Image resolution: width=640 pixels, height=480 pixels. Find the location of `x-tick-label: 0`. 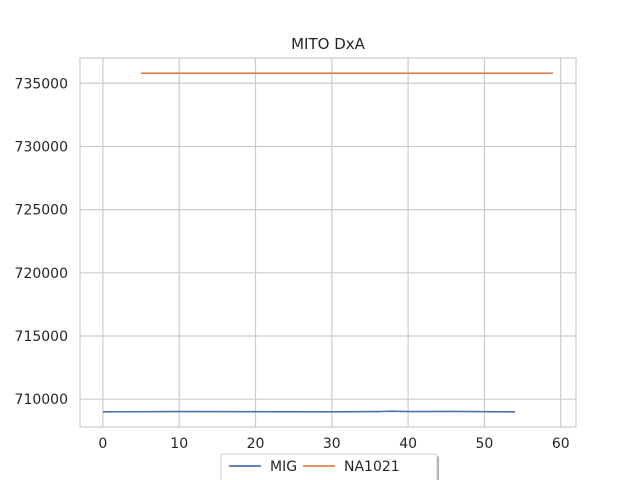

x-tick-label: 0 is located at coordinates (102, 444).